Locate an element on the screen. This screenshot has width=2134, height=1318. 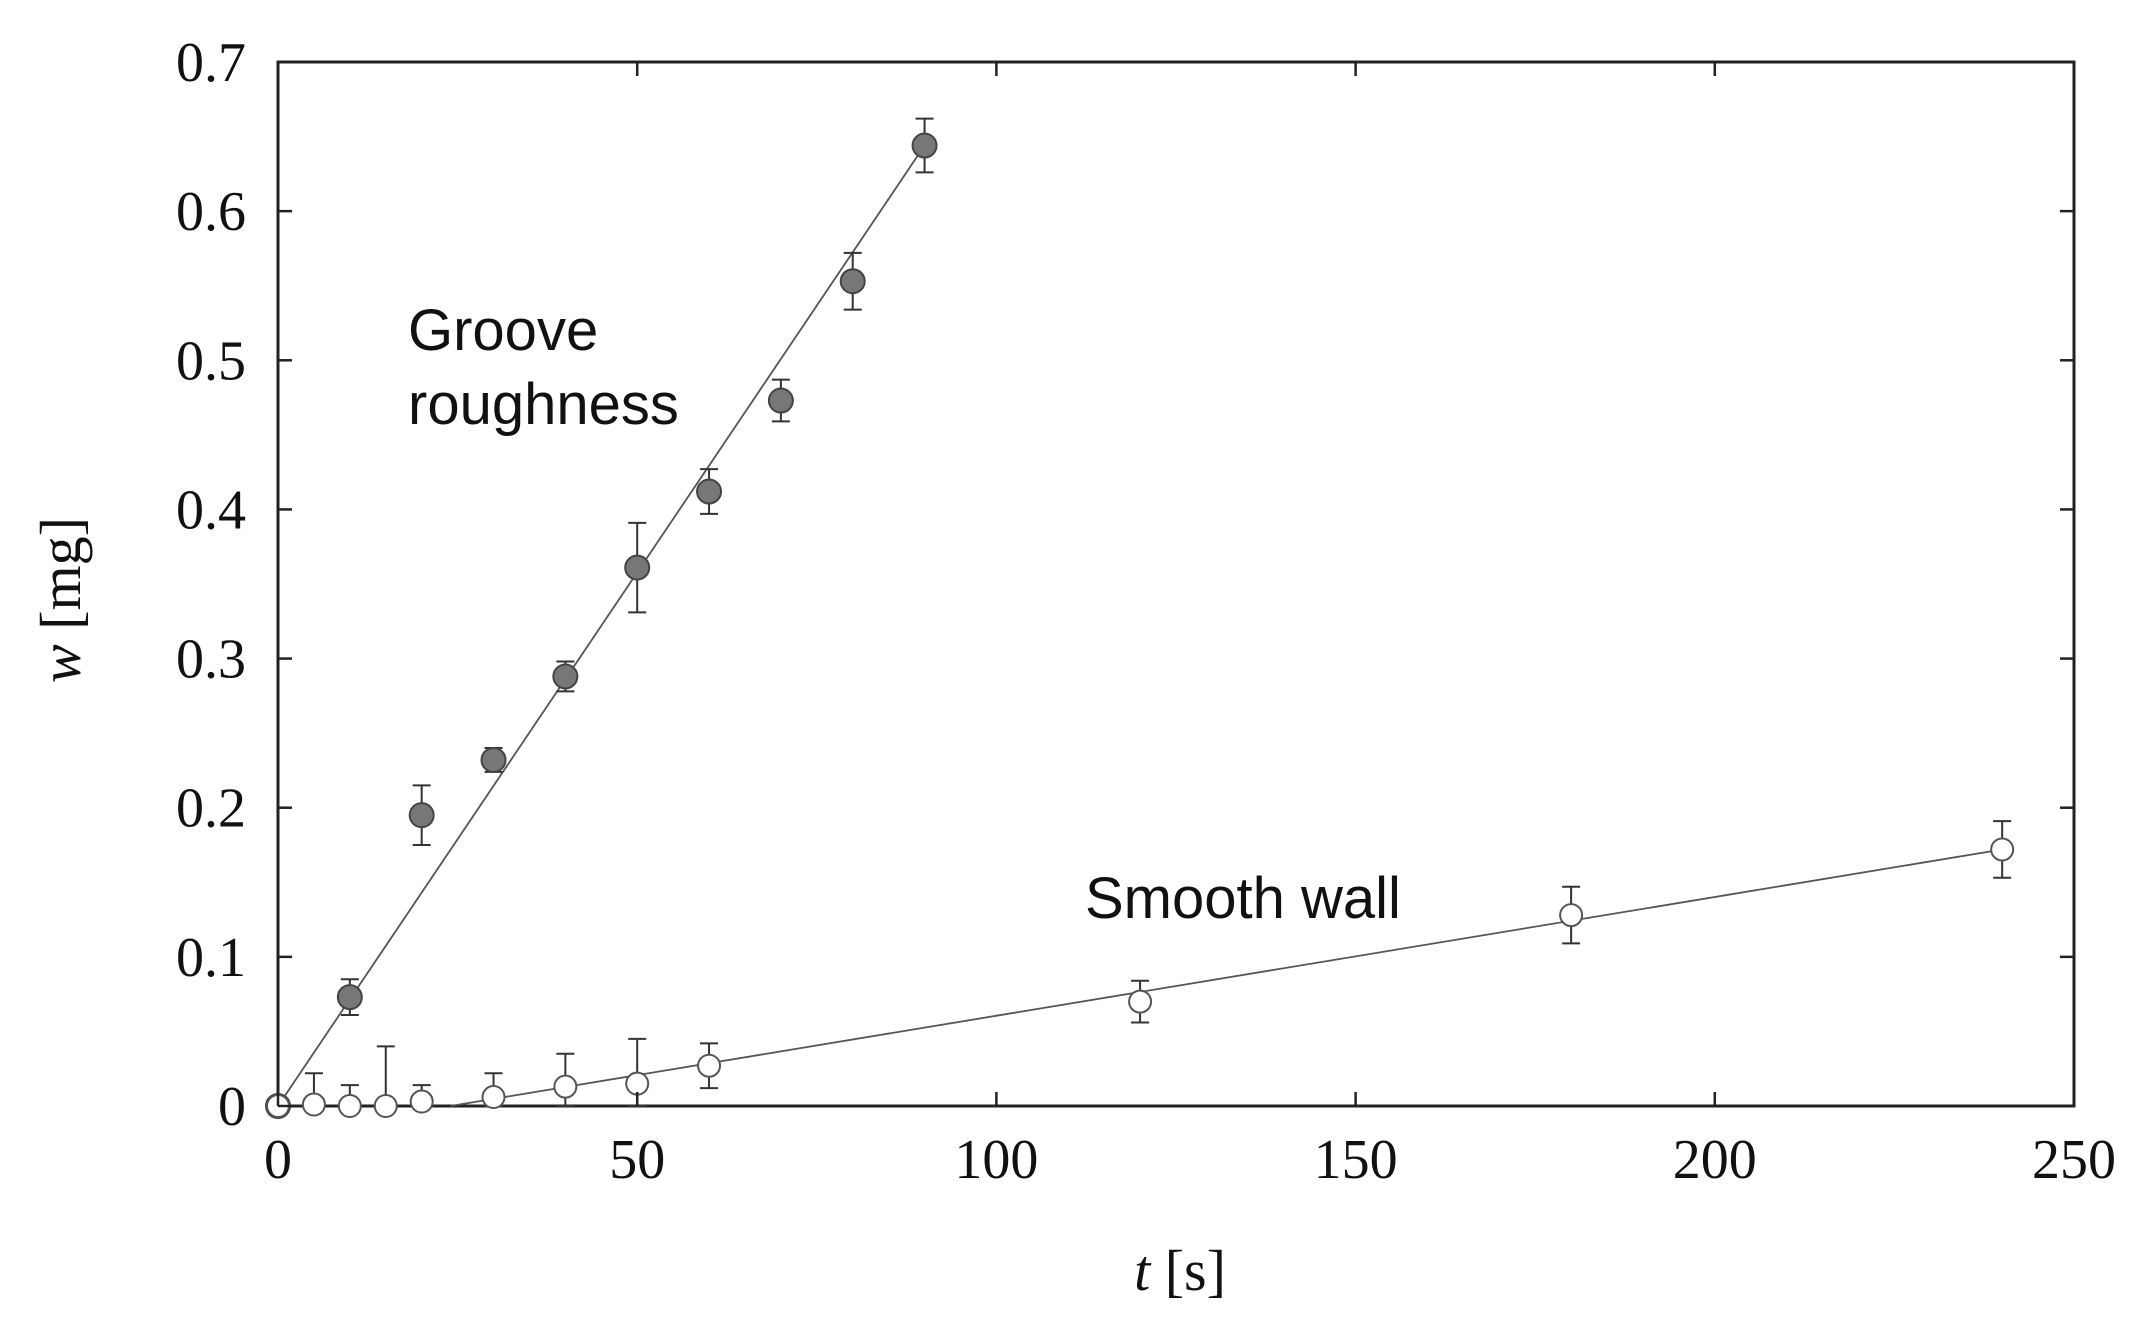
x-axis-label: t [s] is located at coordinates (1180, 1270).